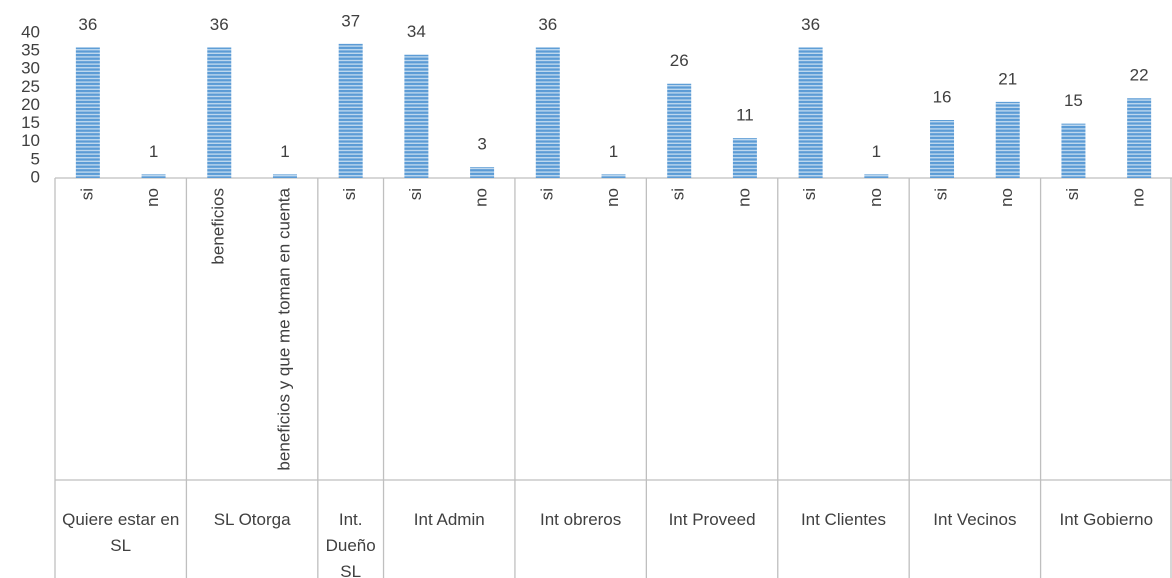 The image size is (1172, 578). What do you see at coordinates (843, 519) in the screenshot?
I see `group-label: Int Clientes` at bounding box center [843, 519].